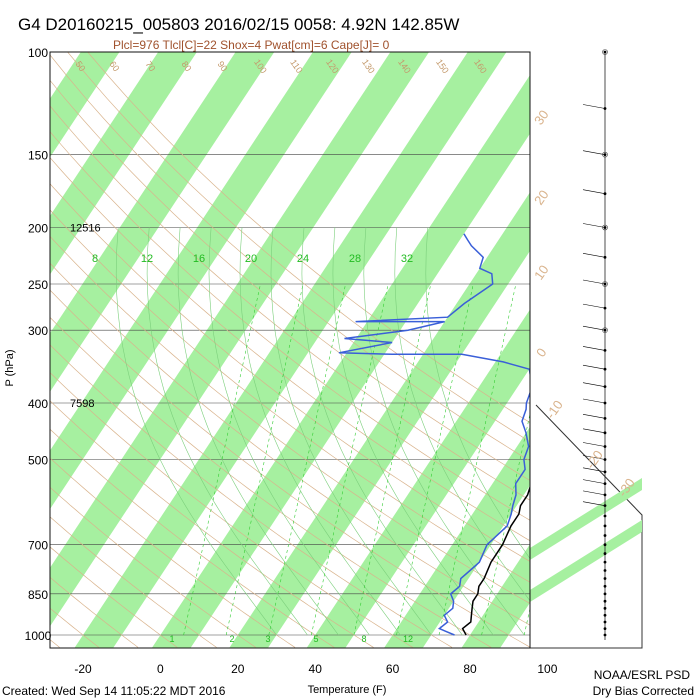 The image size is (700, 700). Describe the element at coordinates (38, 460) in the screenshot. I see `y-tick-500: 500` at that location.